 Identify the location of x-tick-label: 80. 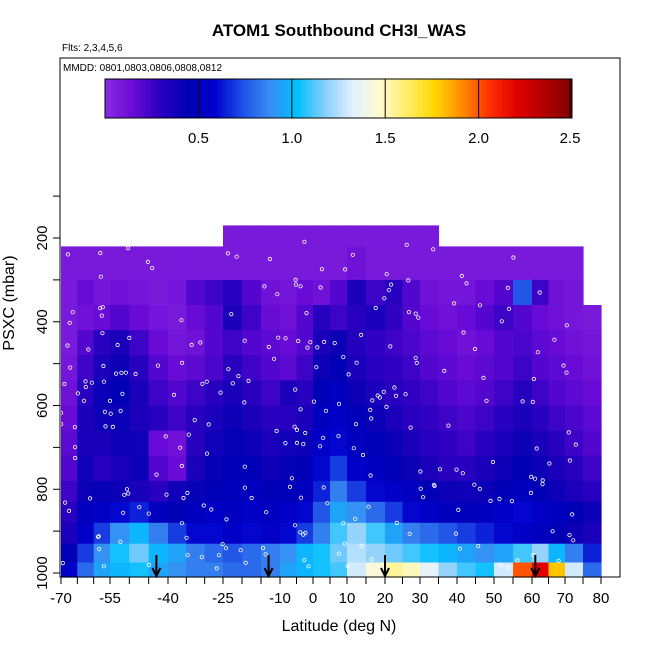
(601, 598).